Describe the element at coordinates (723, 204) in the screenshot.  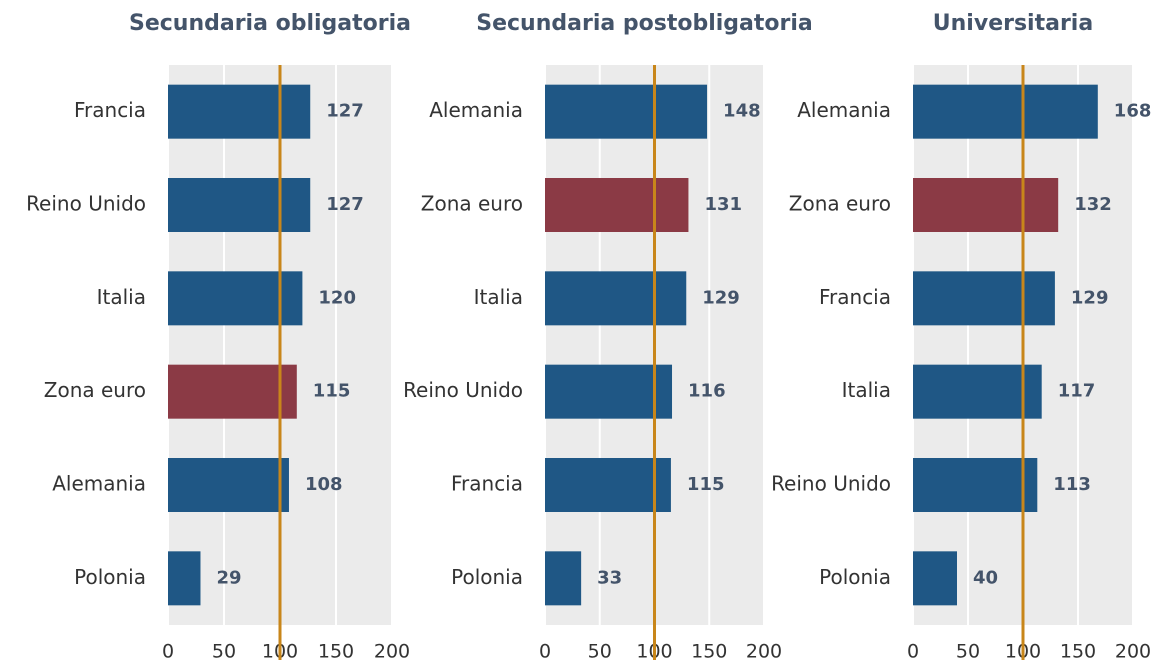
I see `value-label: 131` at that location.